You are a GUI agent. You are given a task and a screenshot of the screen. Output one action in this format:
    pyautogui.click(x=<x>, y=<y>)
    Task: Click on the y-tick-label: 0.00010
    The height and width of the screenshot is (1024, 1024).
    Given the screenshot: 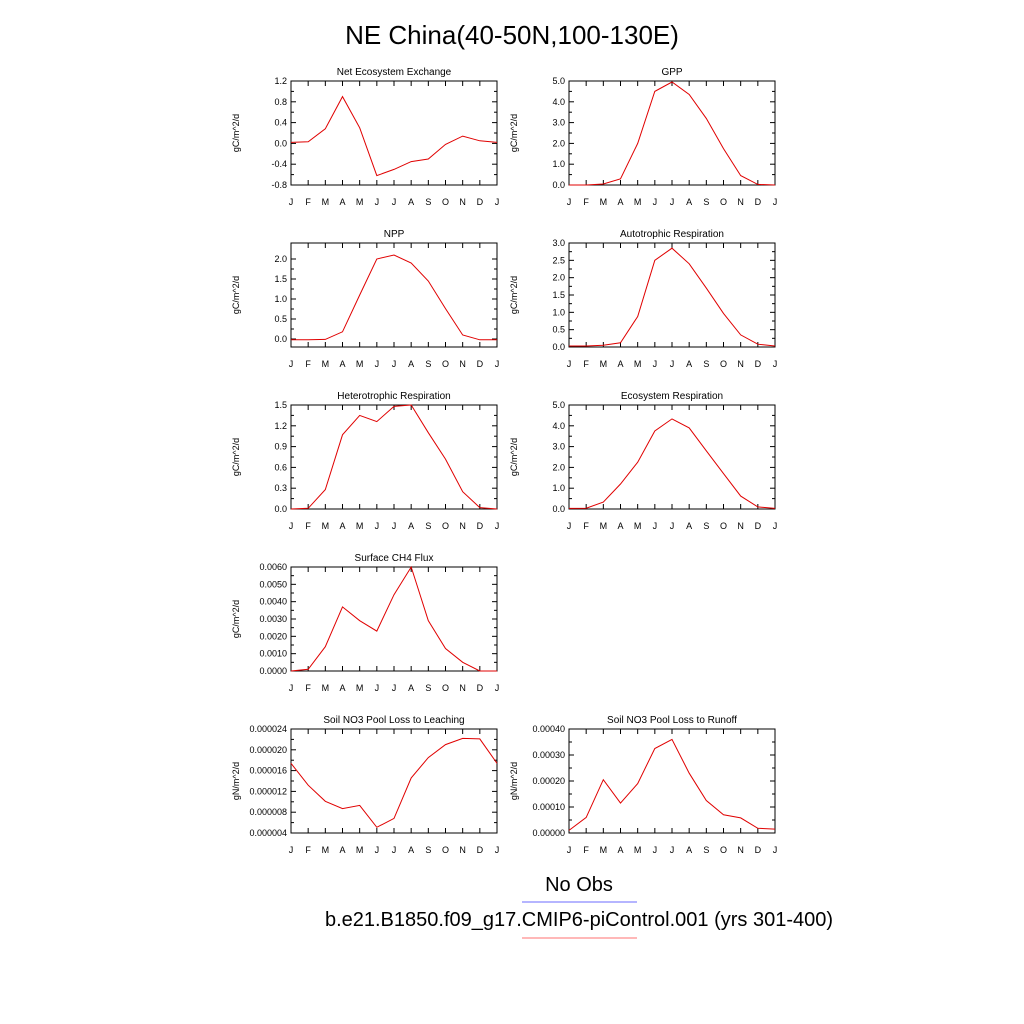 What is the action you would take?
    pyautogui.click(x=548, y=807)
    